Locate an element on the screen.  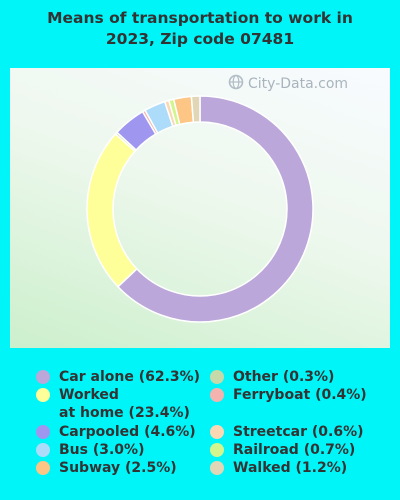
watermark-text: City-Data.com is located at coordinates (298, 84).